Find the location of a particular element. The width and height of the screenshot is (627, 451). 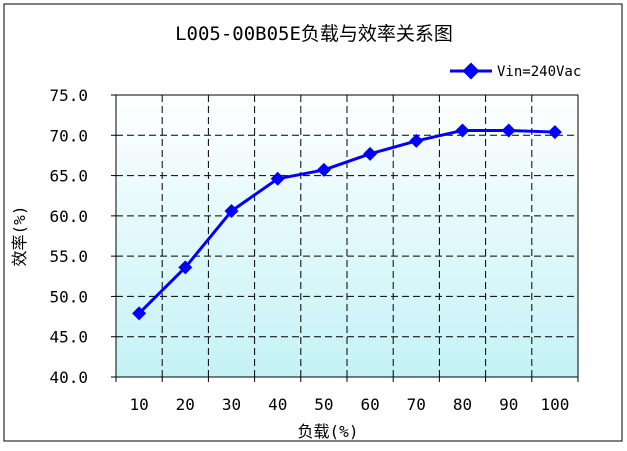

x-tick-label: 60 is located at coordinates (369, 404).